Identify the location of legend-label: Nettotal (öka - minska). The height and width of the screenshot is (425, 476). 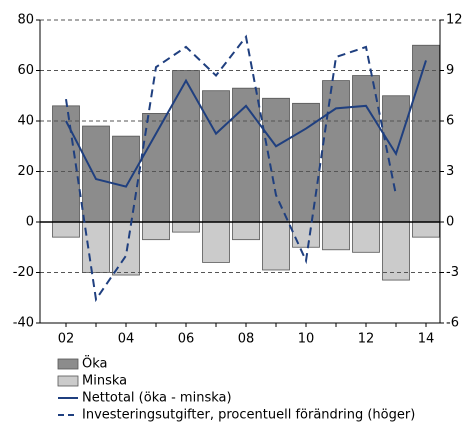
(157, 398).